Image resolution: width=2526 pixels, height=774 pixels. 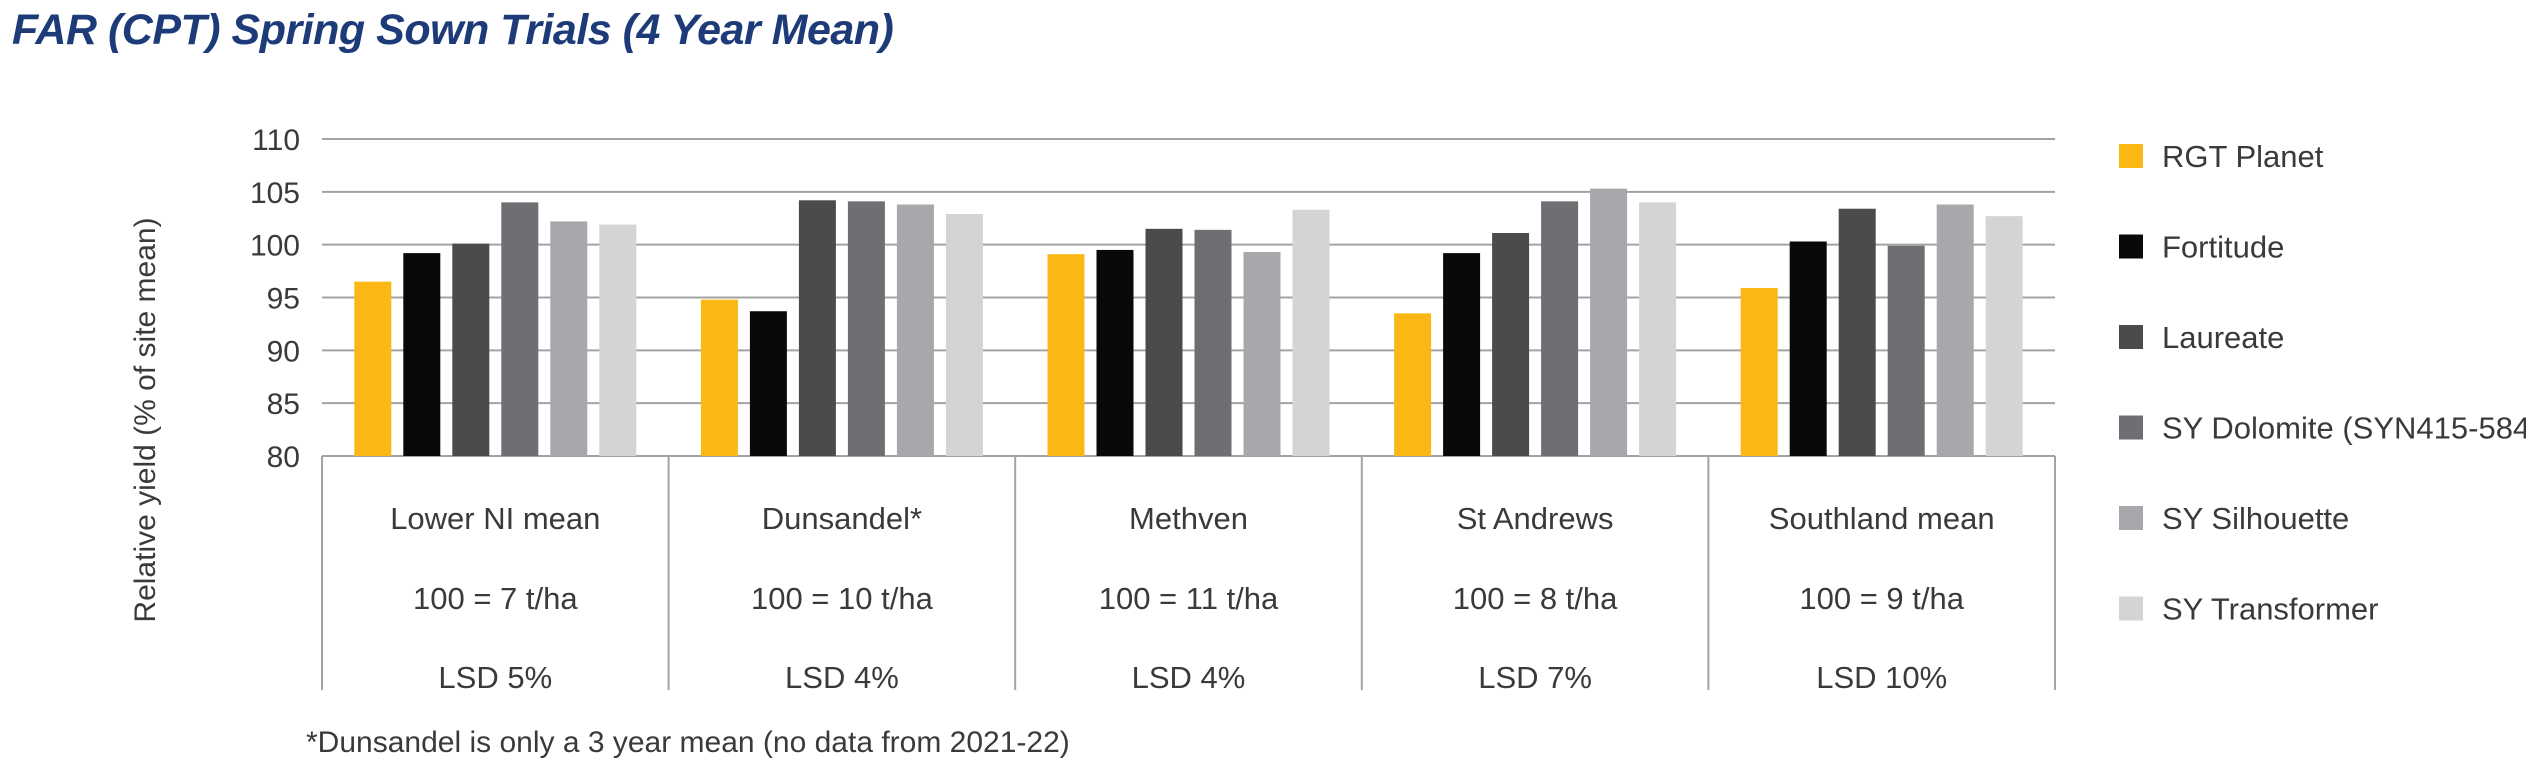 I want to click on y-tick-label: 100, so click(x=275, y=246).